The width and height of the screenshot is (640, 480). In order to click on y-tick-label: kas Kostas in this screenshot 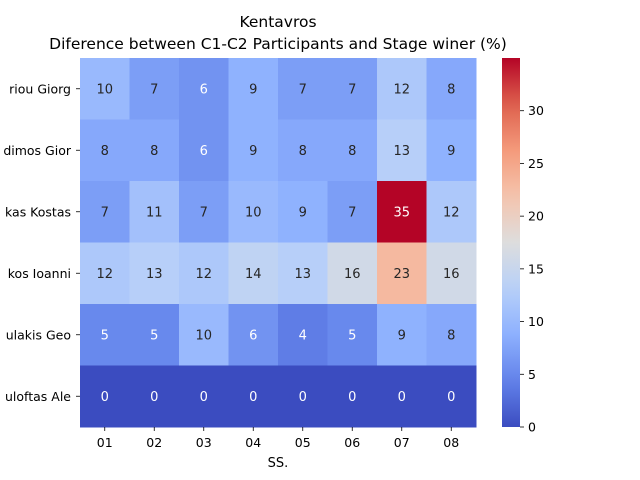, I will do `click(38, 211)`.